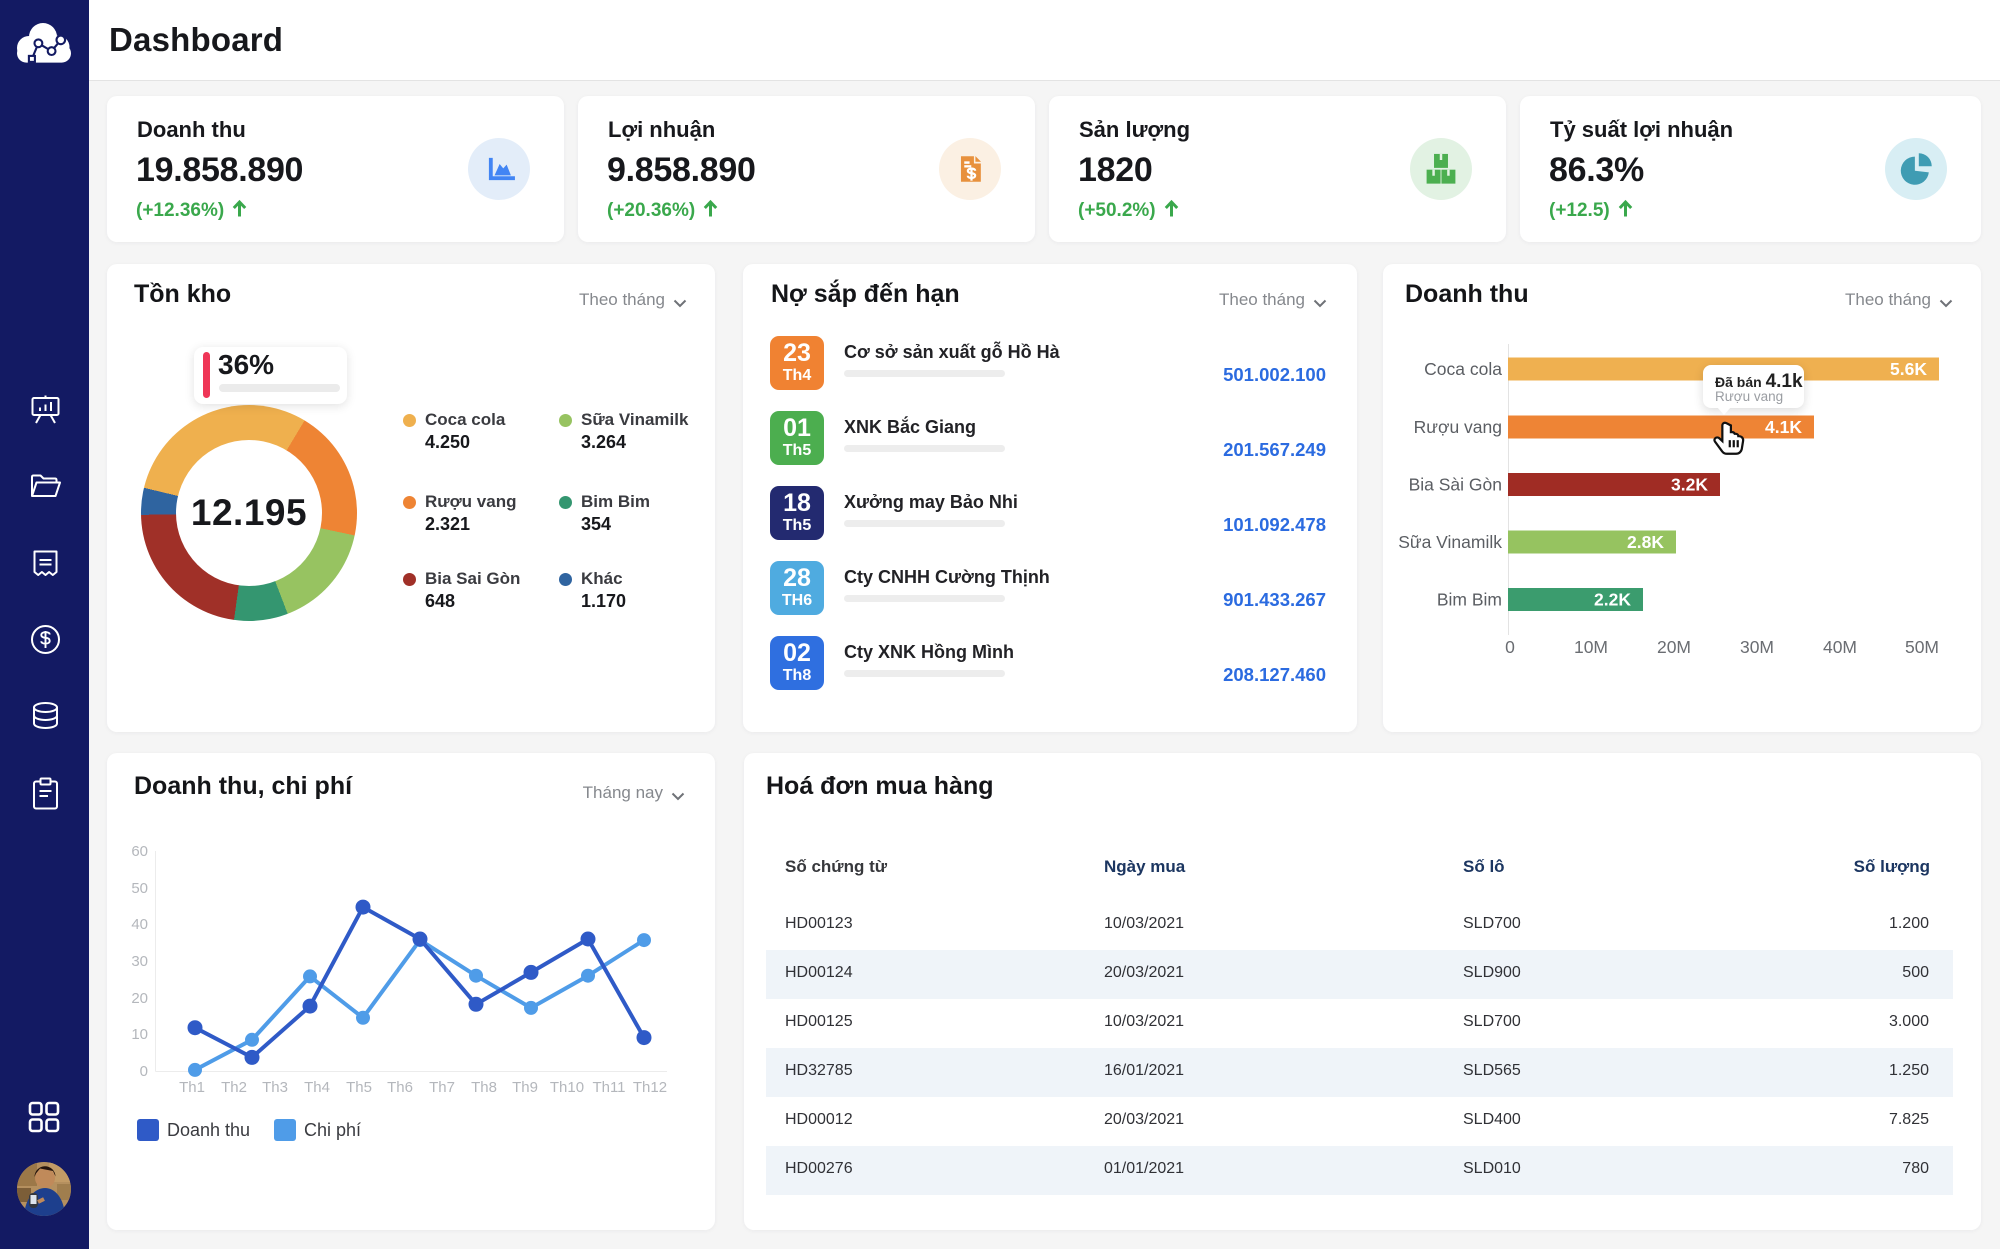  What do you see at coordinates (139, 851) in the screenshot?
I see `svg-text: 60` at bounding box center [139, 851].